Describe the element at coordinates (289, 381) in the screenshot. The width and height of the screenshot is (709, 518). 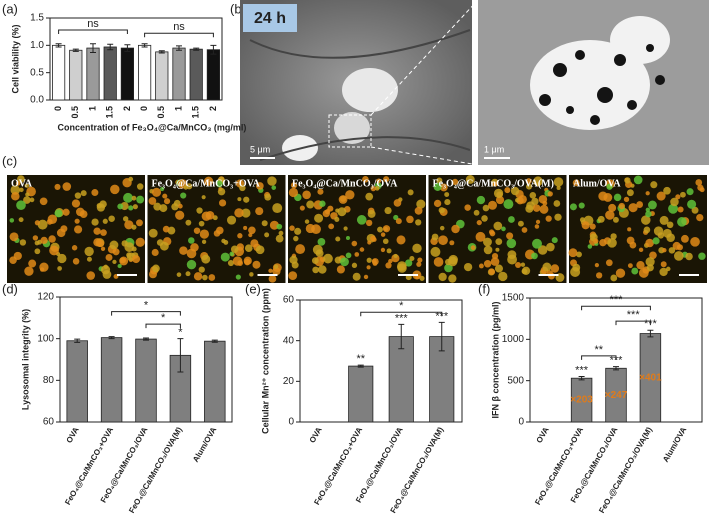
I see `y-tick-label: 20` at that location.